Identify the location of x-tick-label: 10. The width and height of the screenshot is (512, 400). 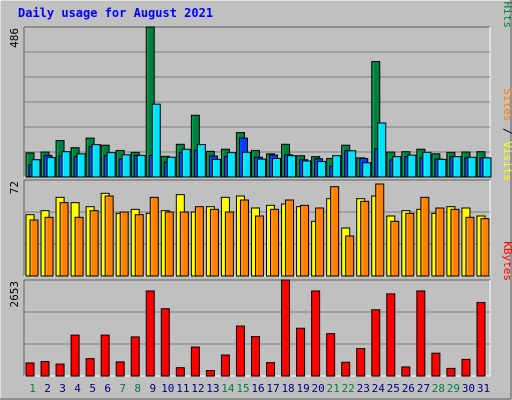
(167, 388).